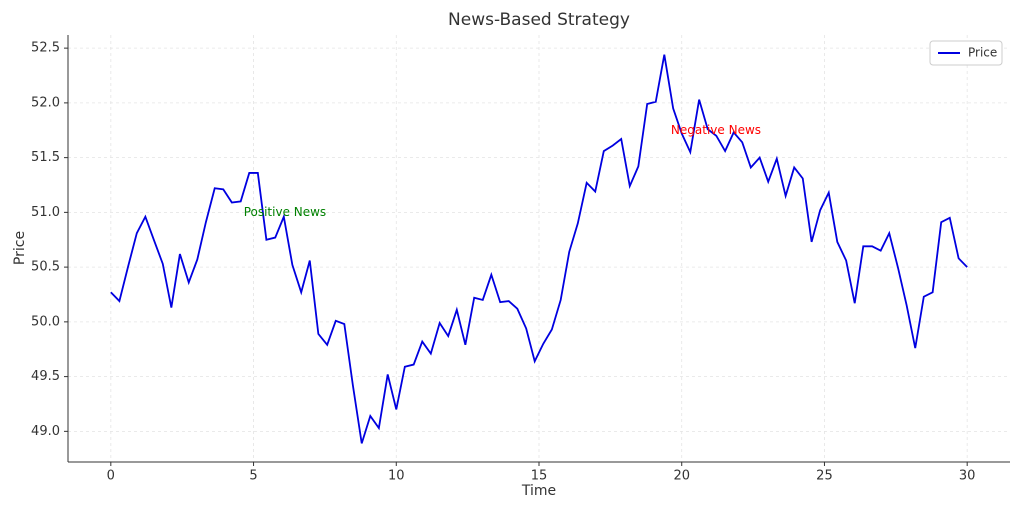 The image size is (1024, 516). I want to click on legend-box, so click(966, 53).